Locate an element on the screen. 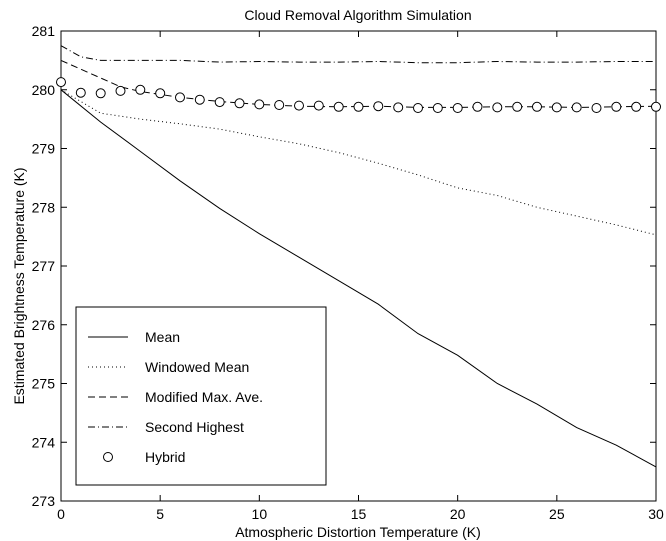 The height and width of the screenshot is (541, 666). legend-label-second-highest: Second Highest is located at coordinates (194, 427).